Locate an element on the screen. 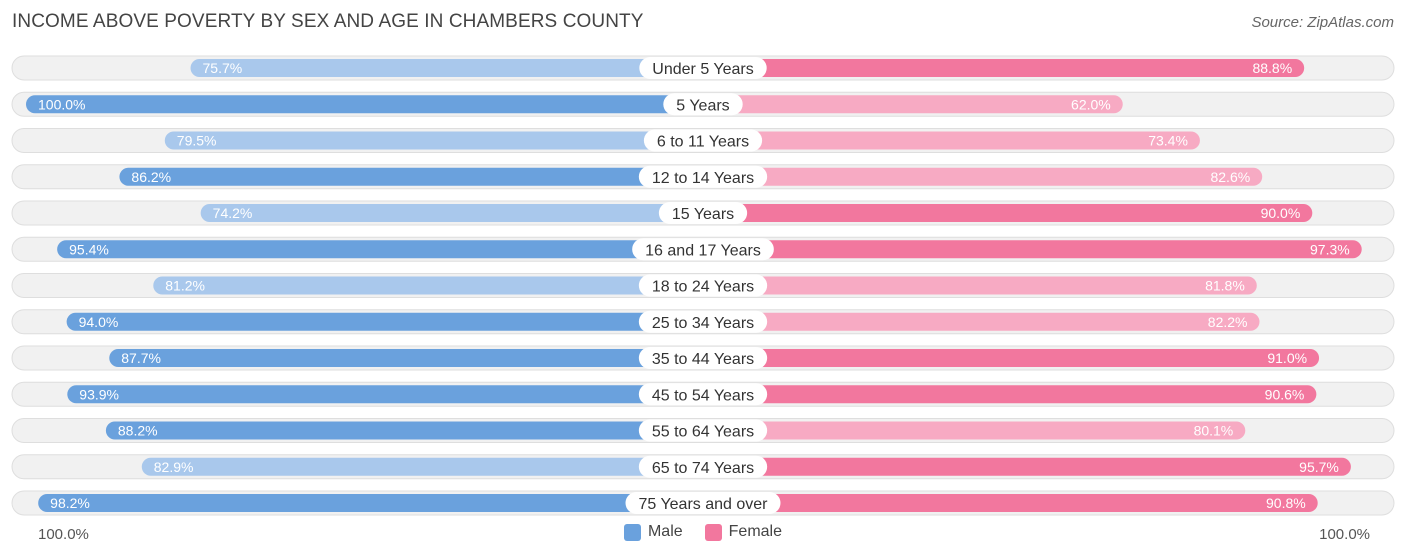 The width and height of the screenshot is (1406, 559). male-value-label: 95.4% is located at coordinates (89, 249).